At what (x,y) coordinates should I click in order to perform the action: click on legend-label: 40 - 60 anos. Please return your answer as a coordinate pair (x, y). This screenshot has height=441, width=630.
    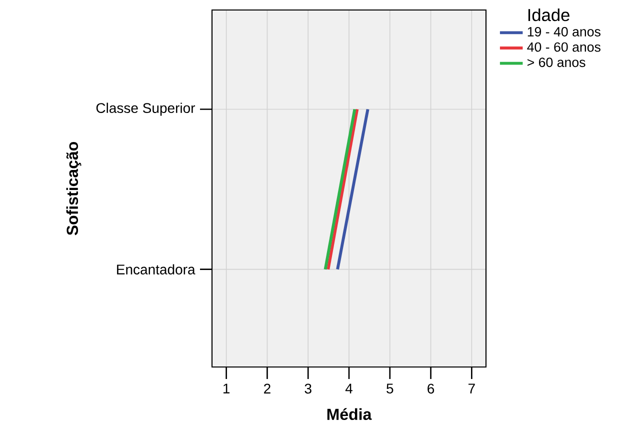
    Looking at the image, I should click on (563, 47).